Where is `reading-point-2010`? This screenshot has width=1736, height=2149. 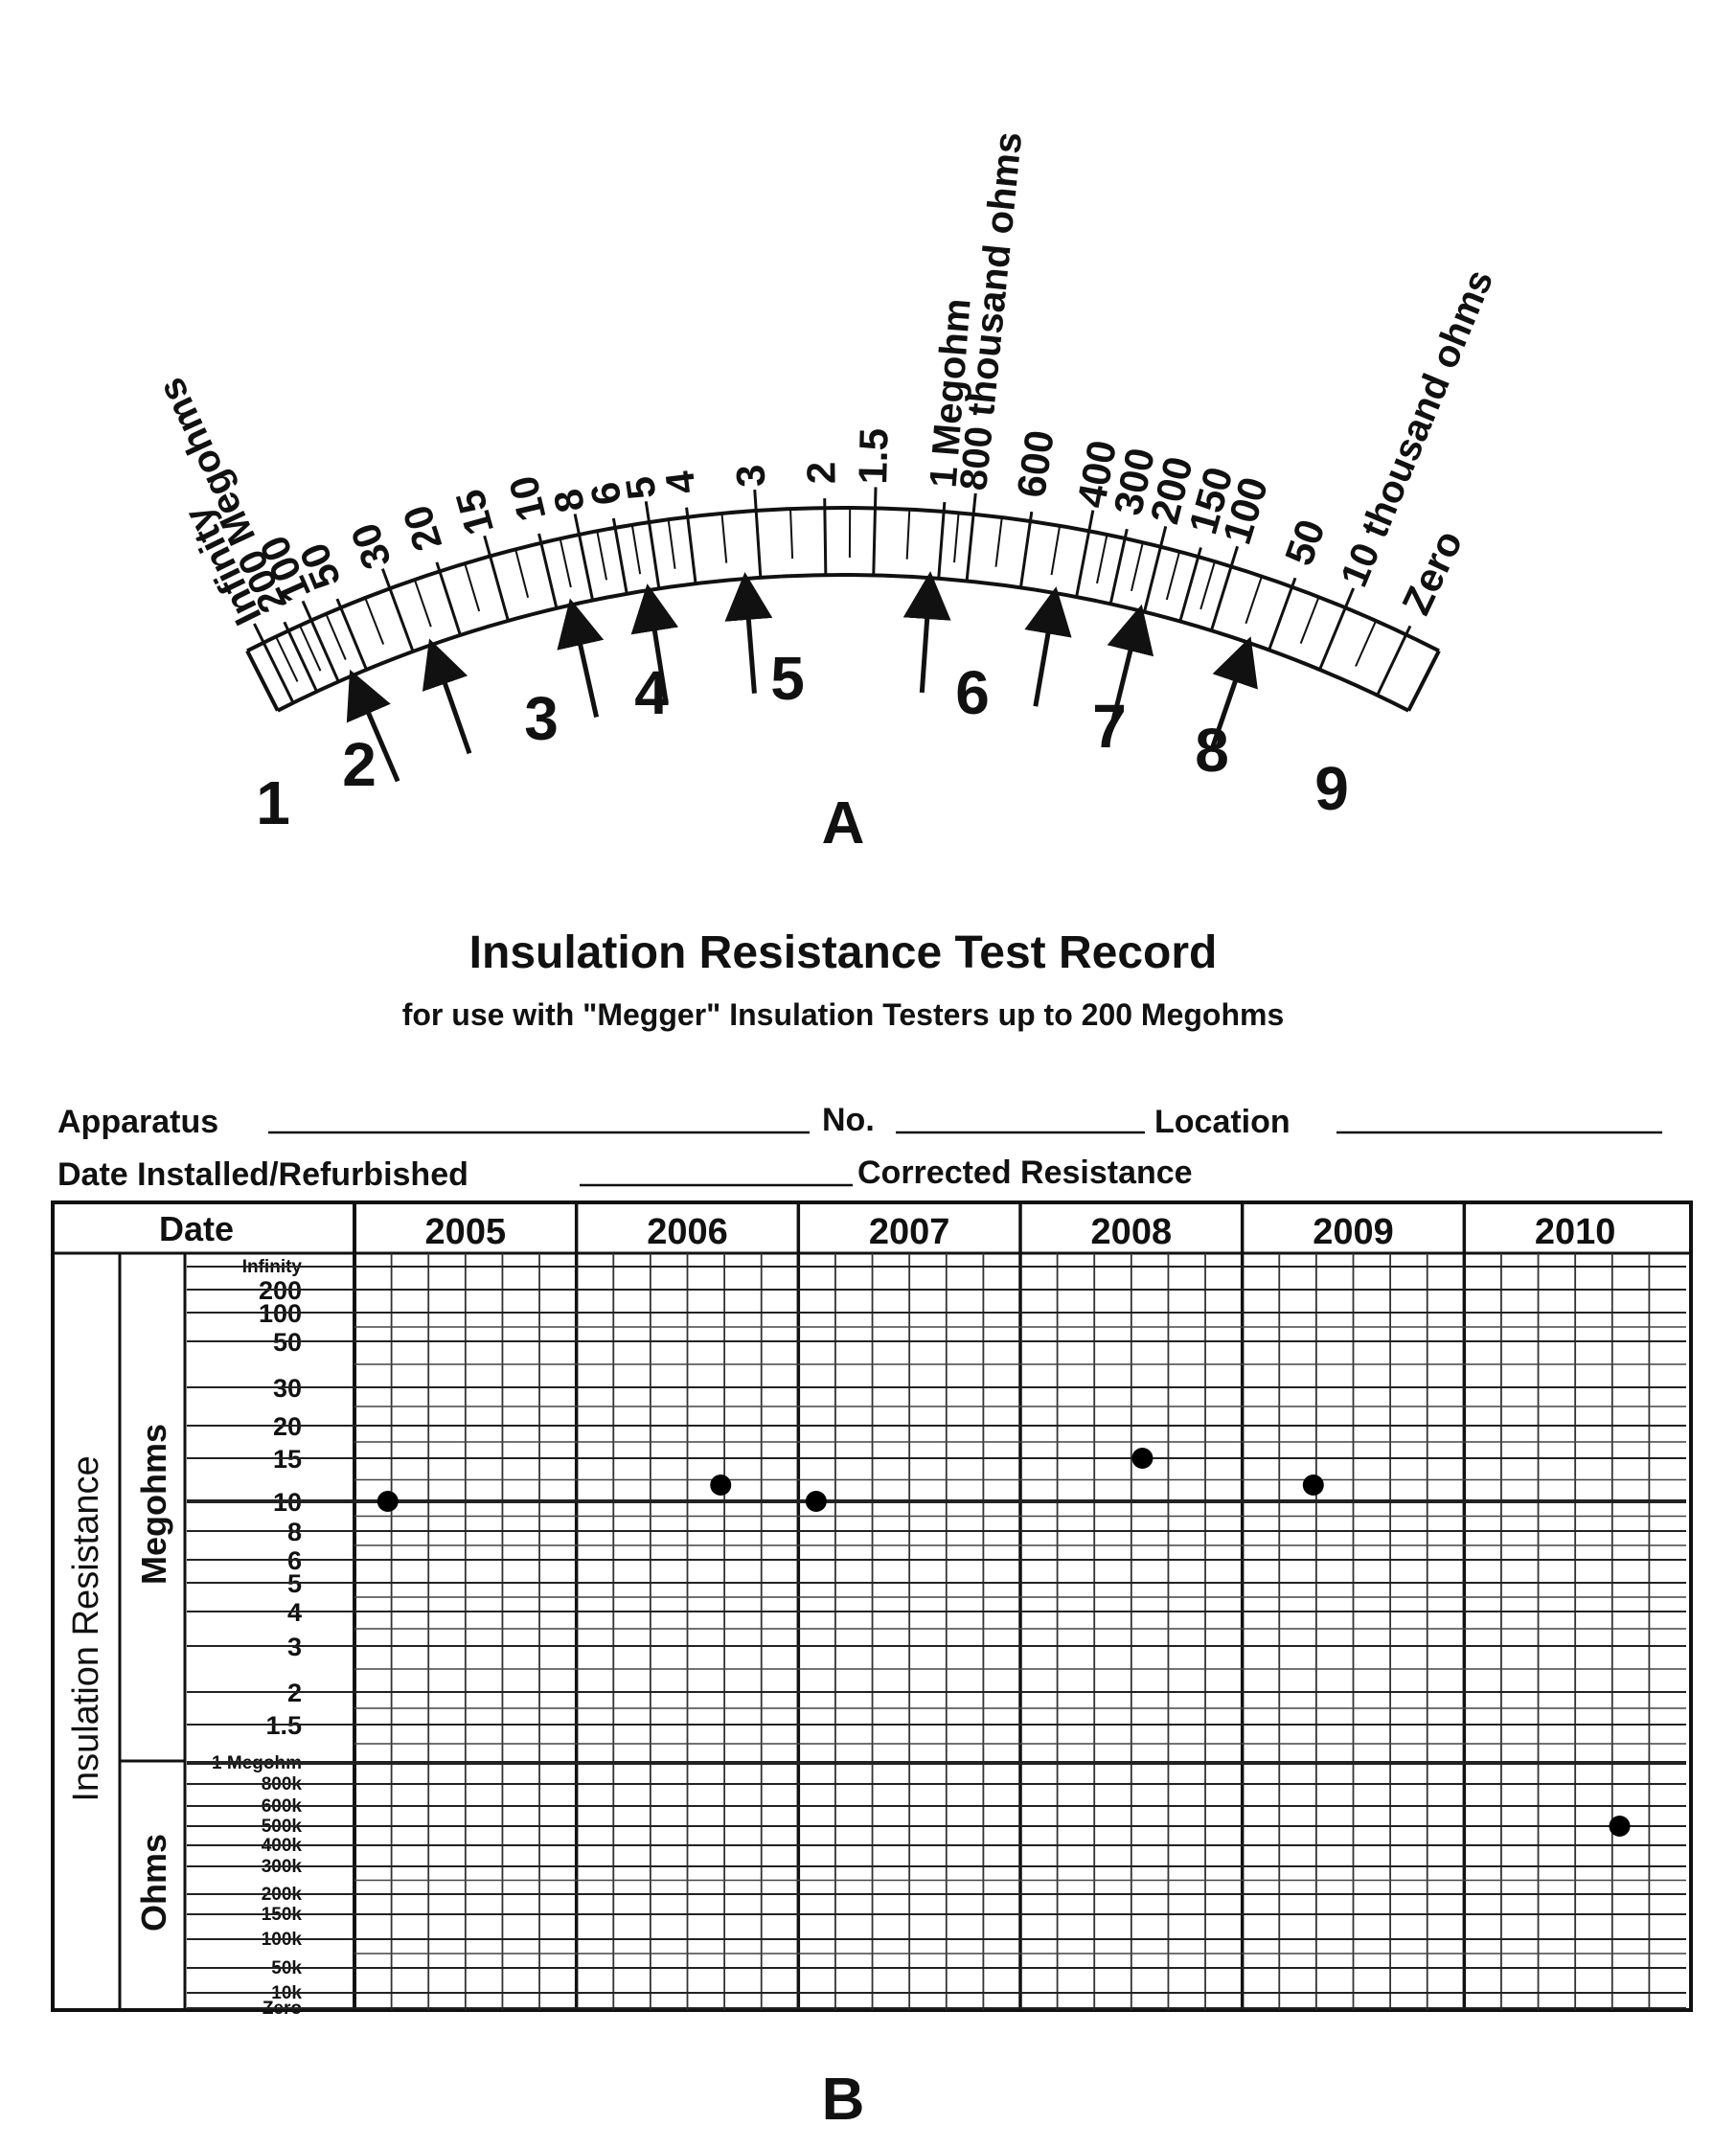 reading-point-2010 is located at coordinates (1620, 1826).